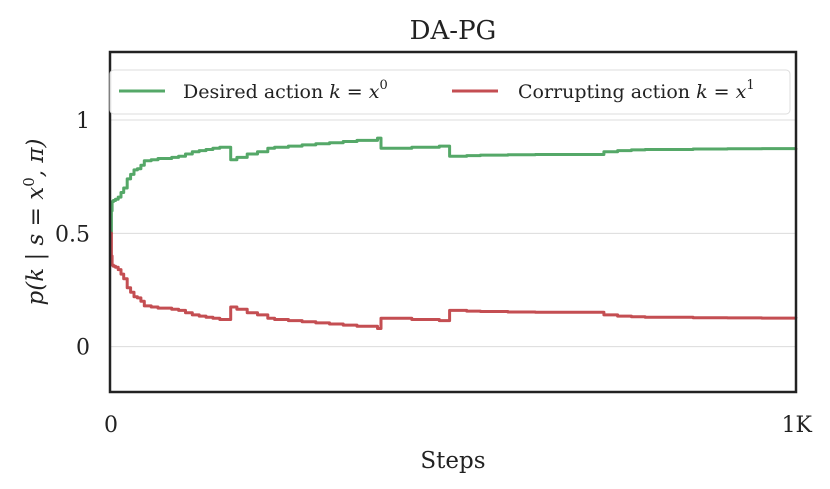  I want to click on y-tick-label: 1, so click(83, 121).